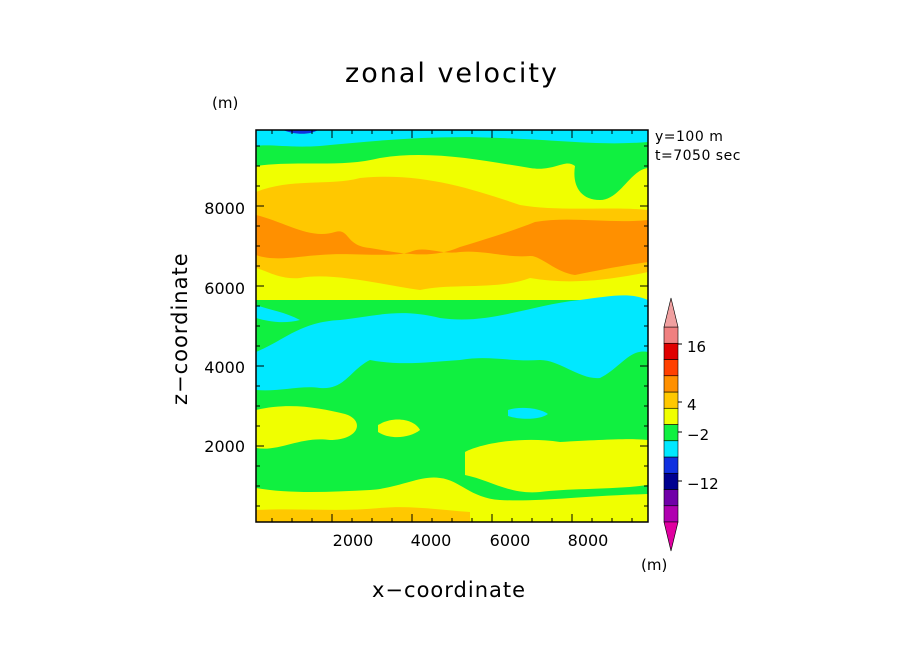 The width and height of the screenshot is (904, 654). Describe the element at coordinates (278, 314) in the screenshot. I see `band-cyan-small-left` at that location.